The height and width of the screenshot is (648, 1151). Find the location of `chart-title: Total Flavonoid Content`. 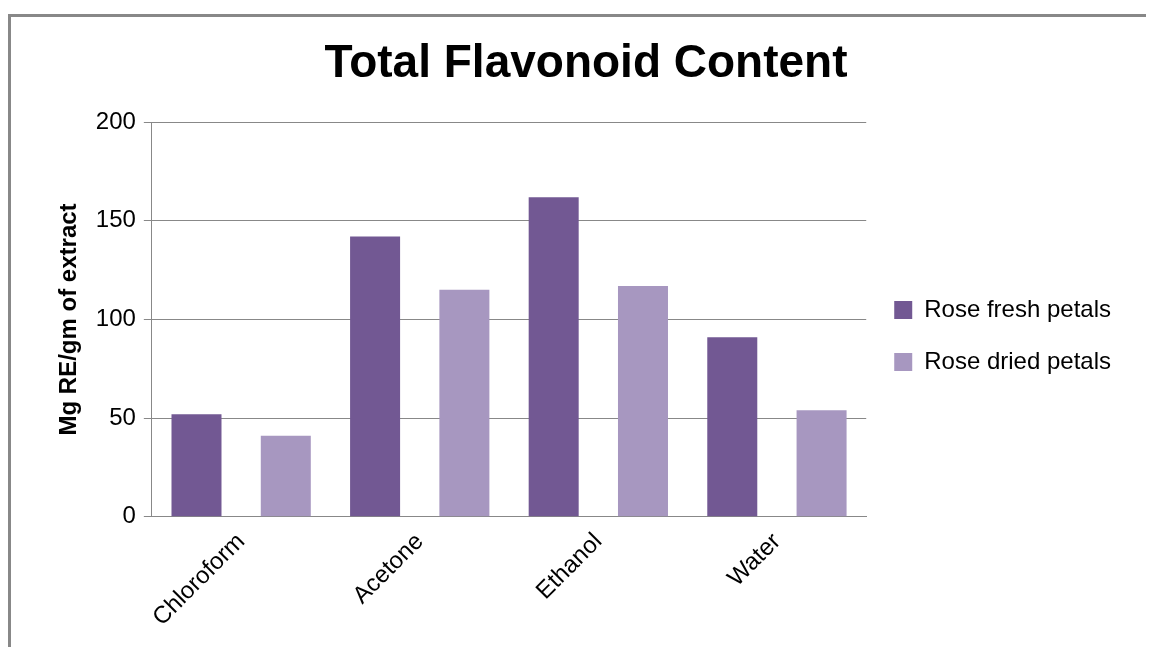

chart-title: Total Flavonoid Content is located at coordinates (586, 61).